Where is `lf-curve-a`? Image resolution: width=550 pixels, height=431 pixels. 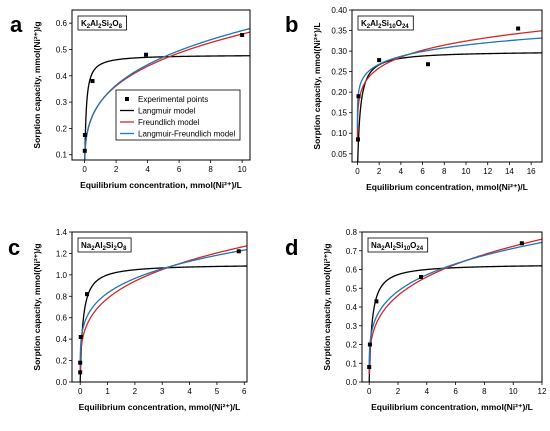
lf-curve-a is located at coordinates (167, 93).